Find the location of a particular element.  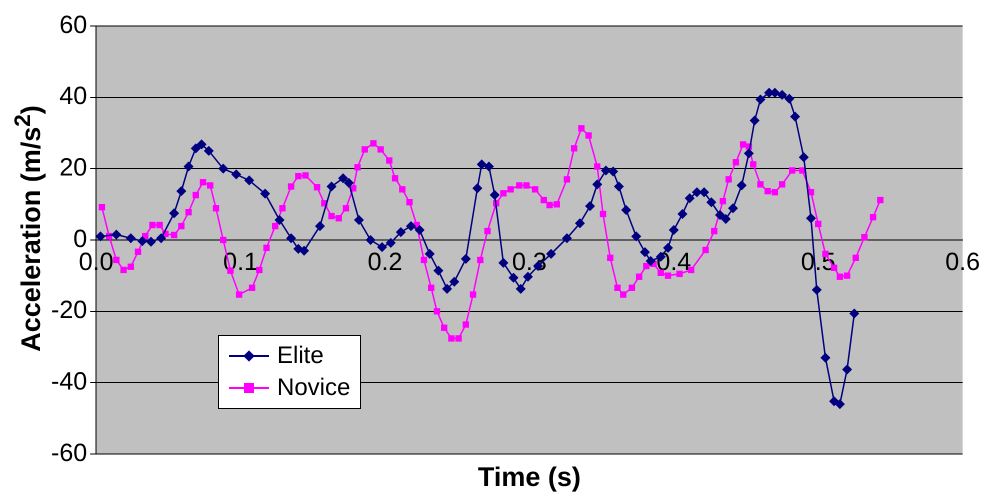

x-tick-label: 0.2 is located at coordinates (385, 262).